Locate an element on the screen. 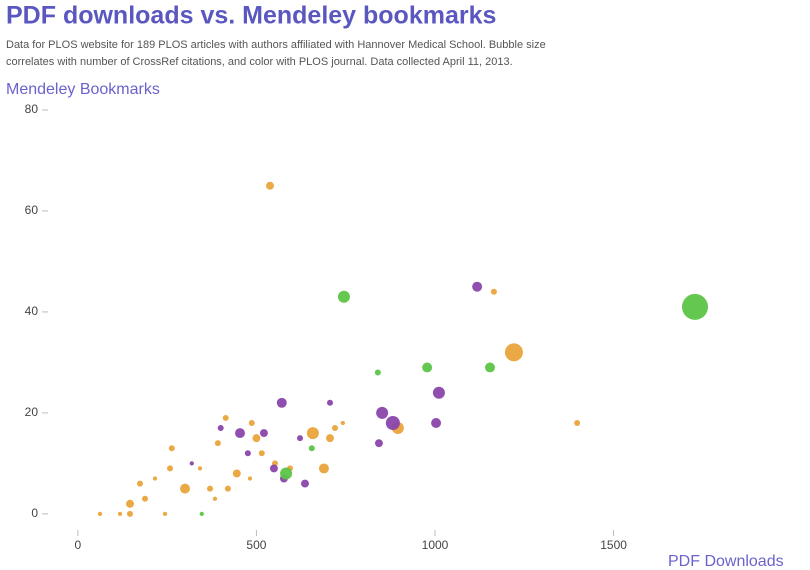  y-tick-label: 60 is located at coordinates (32, 210).